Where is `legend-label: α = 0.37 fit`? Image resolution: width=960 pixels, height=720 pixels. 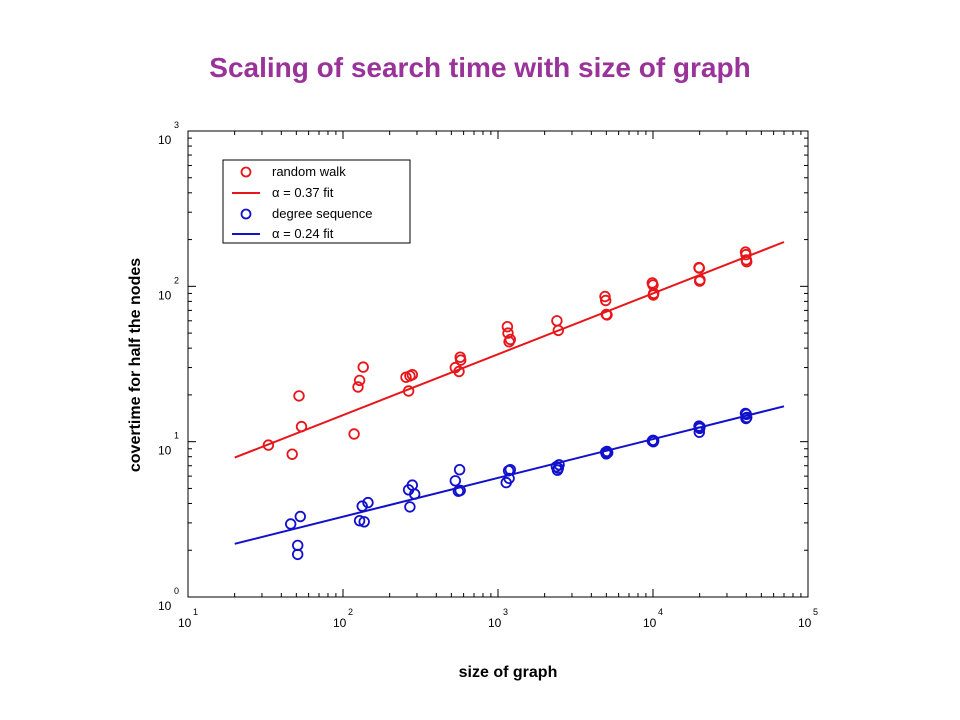 legend-label: α = 0.37 fit is located at coordinates (303, 192).